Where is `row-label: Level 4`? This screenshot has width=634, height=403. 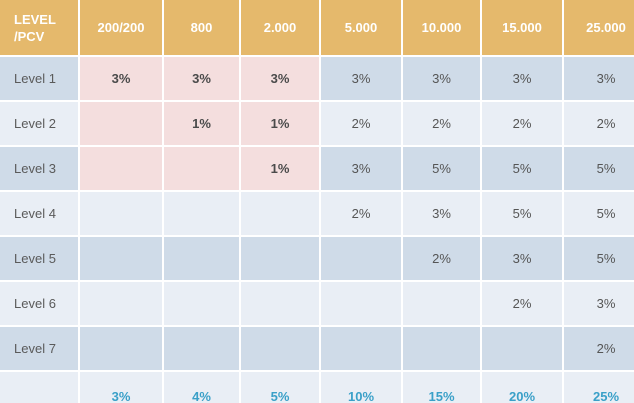
row-label: Level 4 is located at coordinates (39, 213).